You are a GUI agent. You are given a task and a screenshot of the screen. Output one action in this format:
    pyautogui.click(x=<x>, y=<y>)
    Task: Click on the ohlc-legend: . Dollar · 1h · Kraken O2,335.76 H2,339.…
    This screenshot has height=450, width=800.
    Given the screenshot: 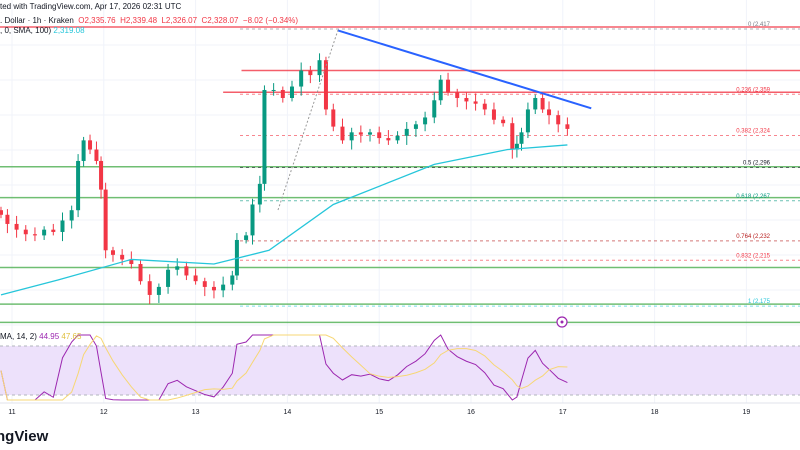 What is the action you would take?
    pyautogui.click(x=149, y=20)
    